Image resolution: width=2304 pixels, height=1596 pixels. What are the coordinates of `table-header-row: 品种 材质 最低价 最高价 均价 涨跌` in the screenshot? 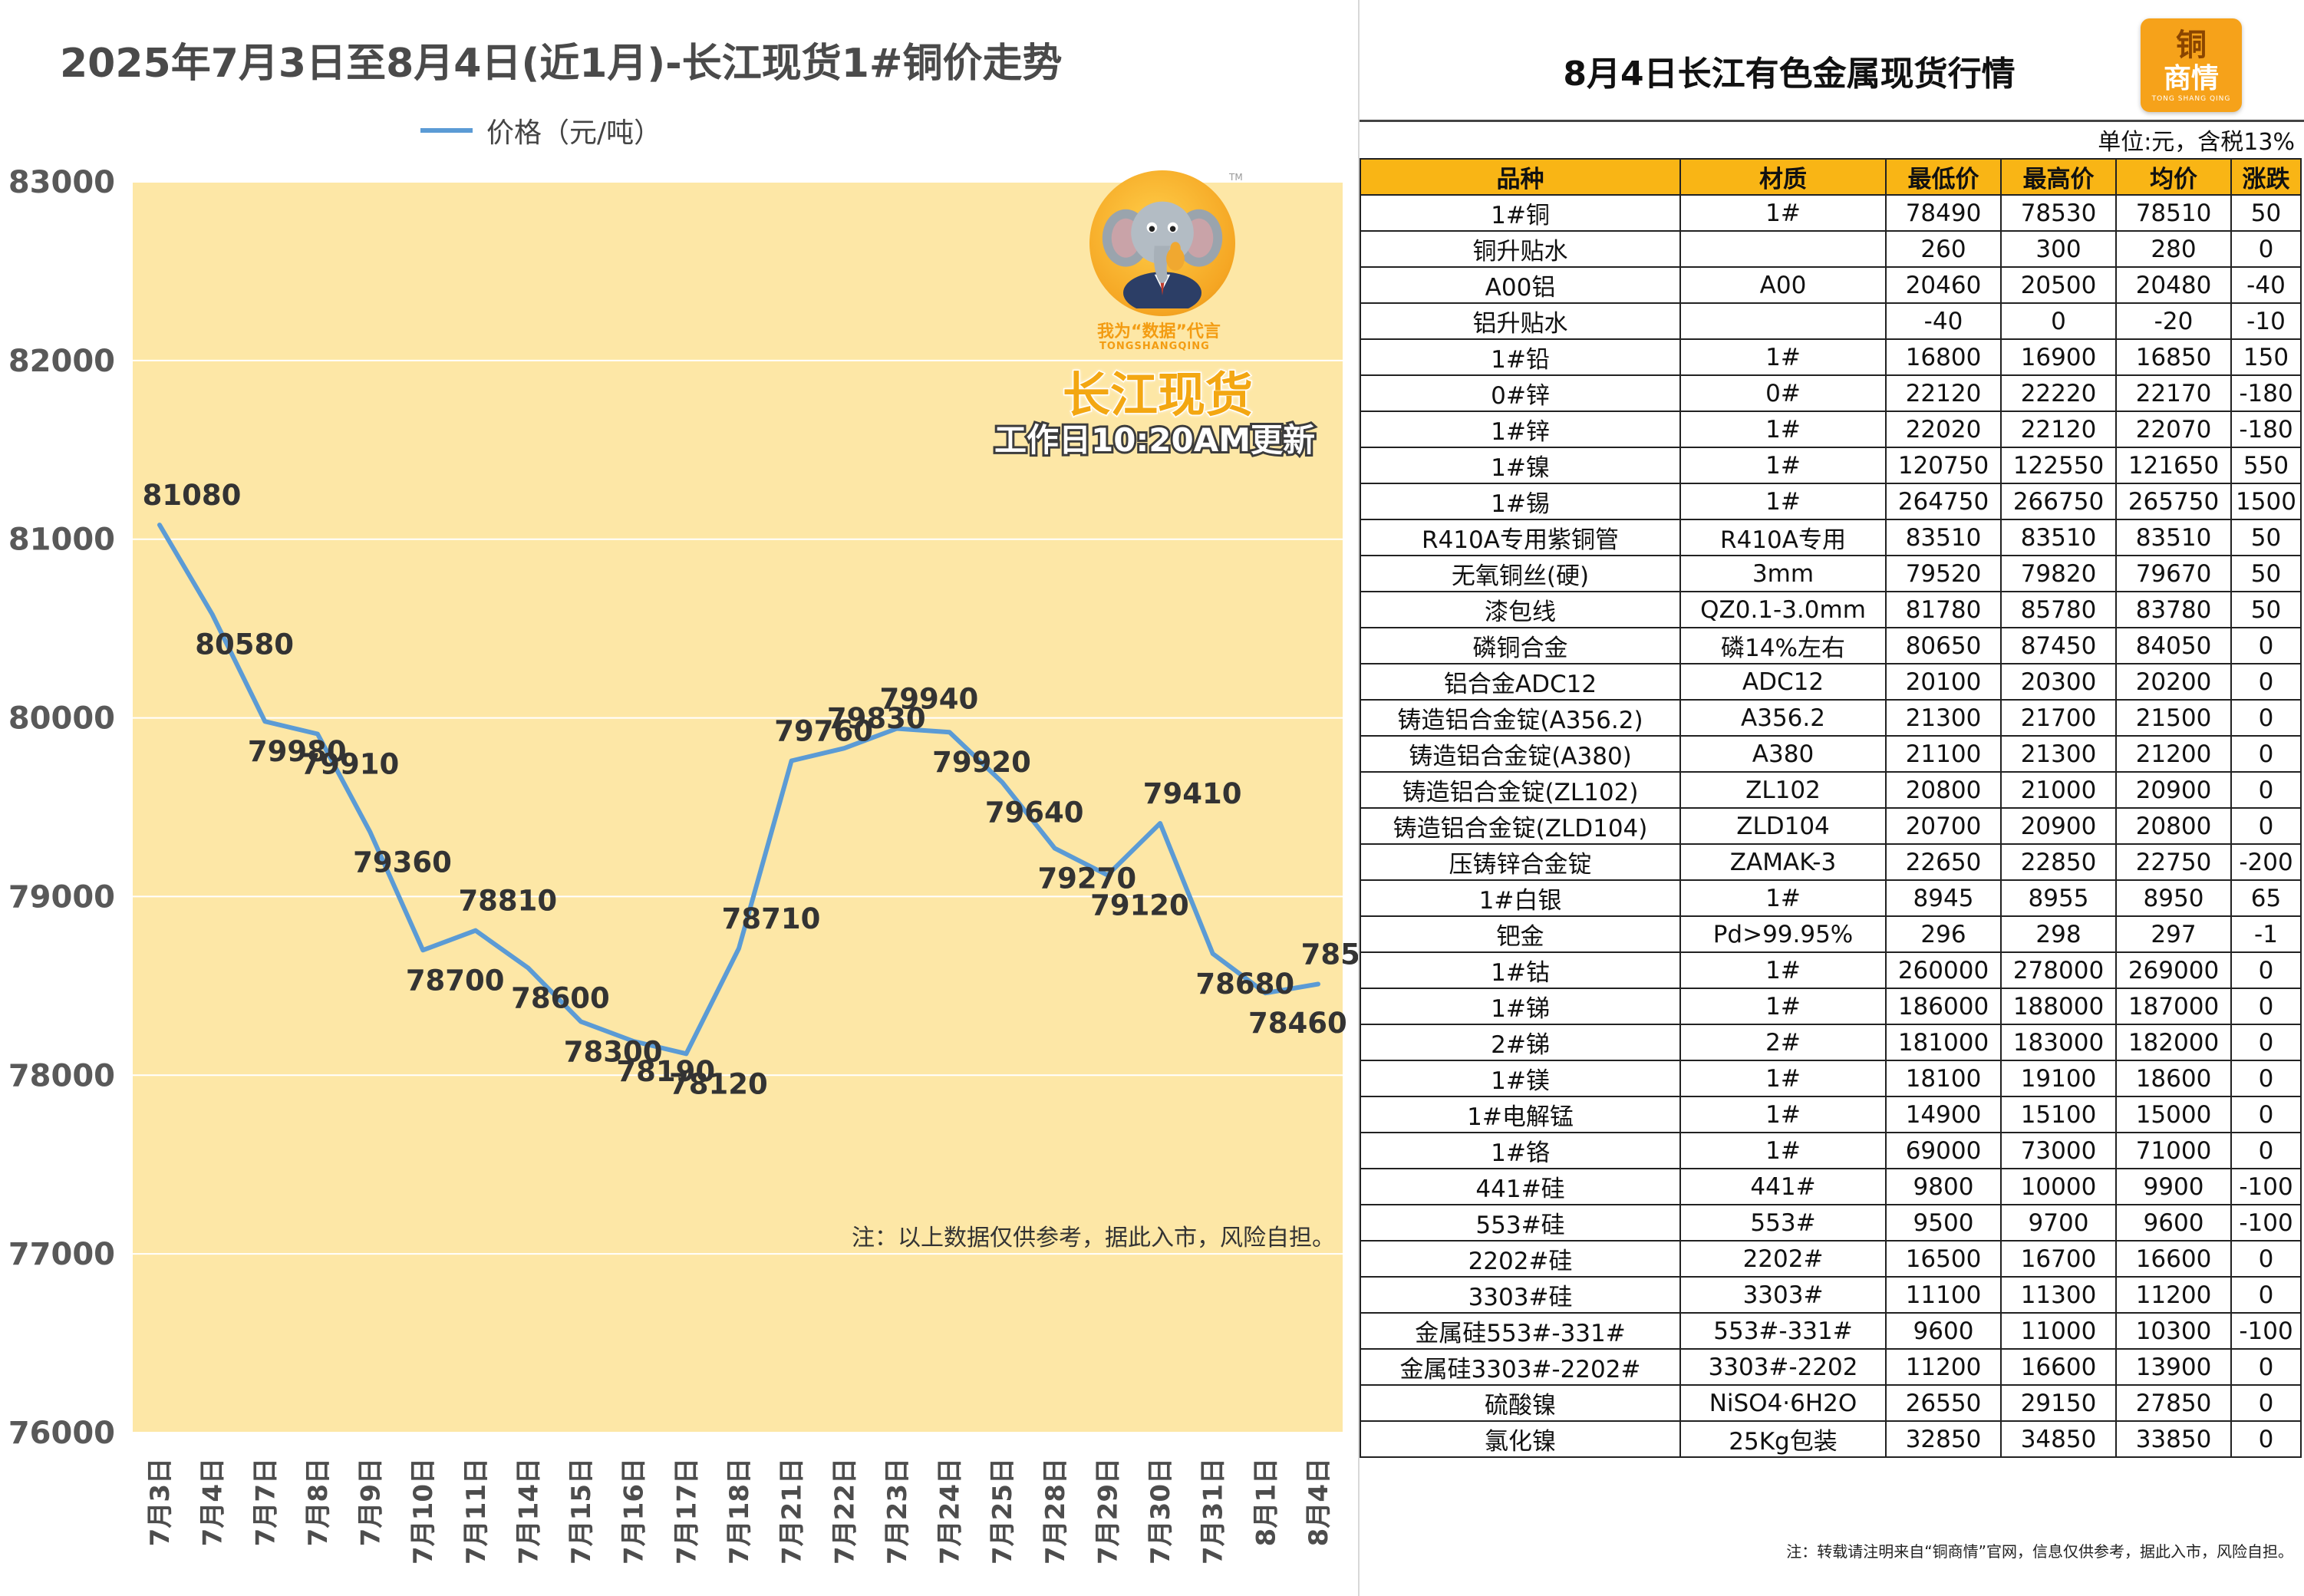 It's located at (1831, 177).